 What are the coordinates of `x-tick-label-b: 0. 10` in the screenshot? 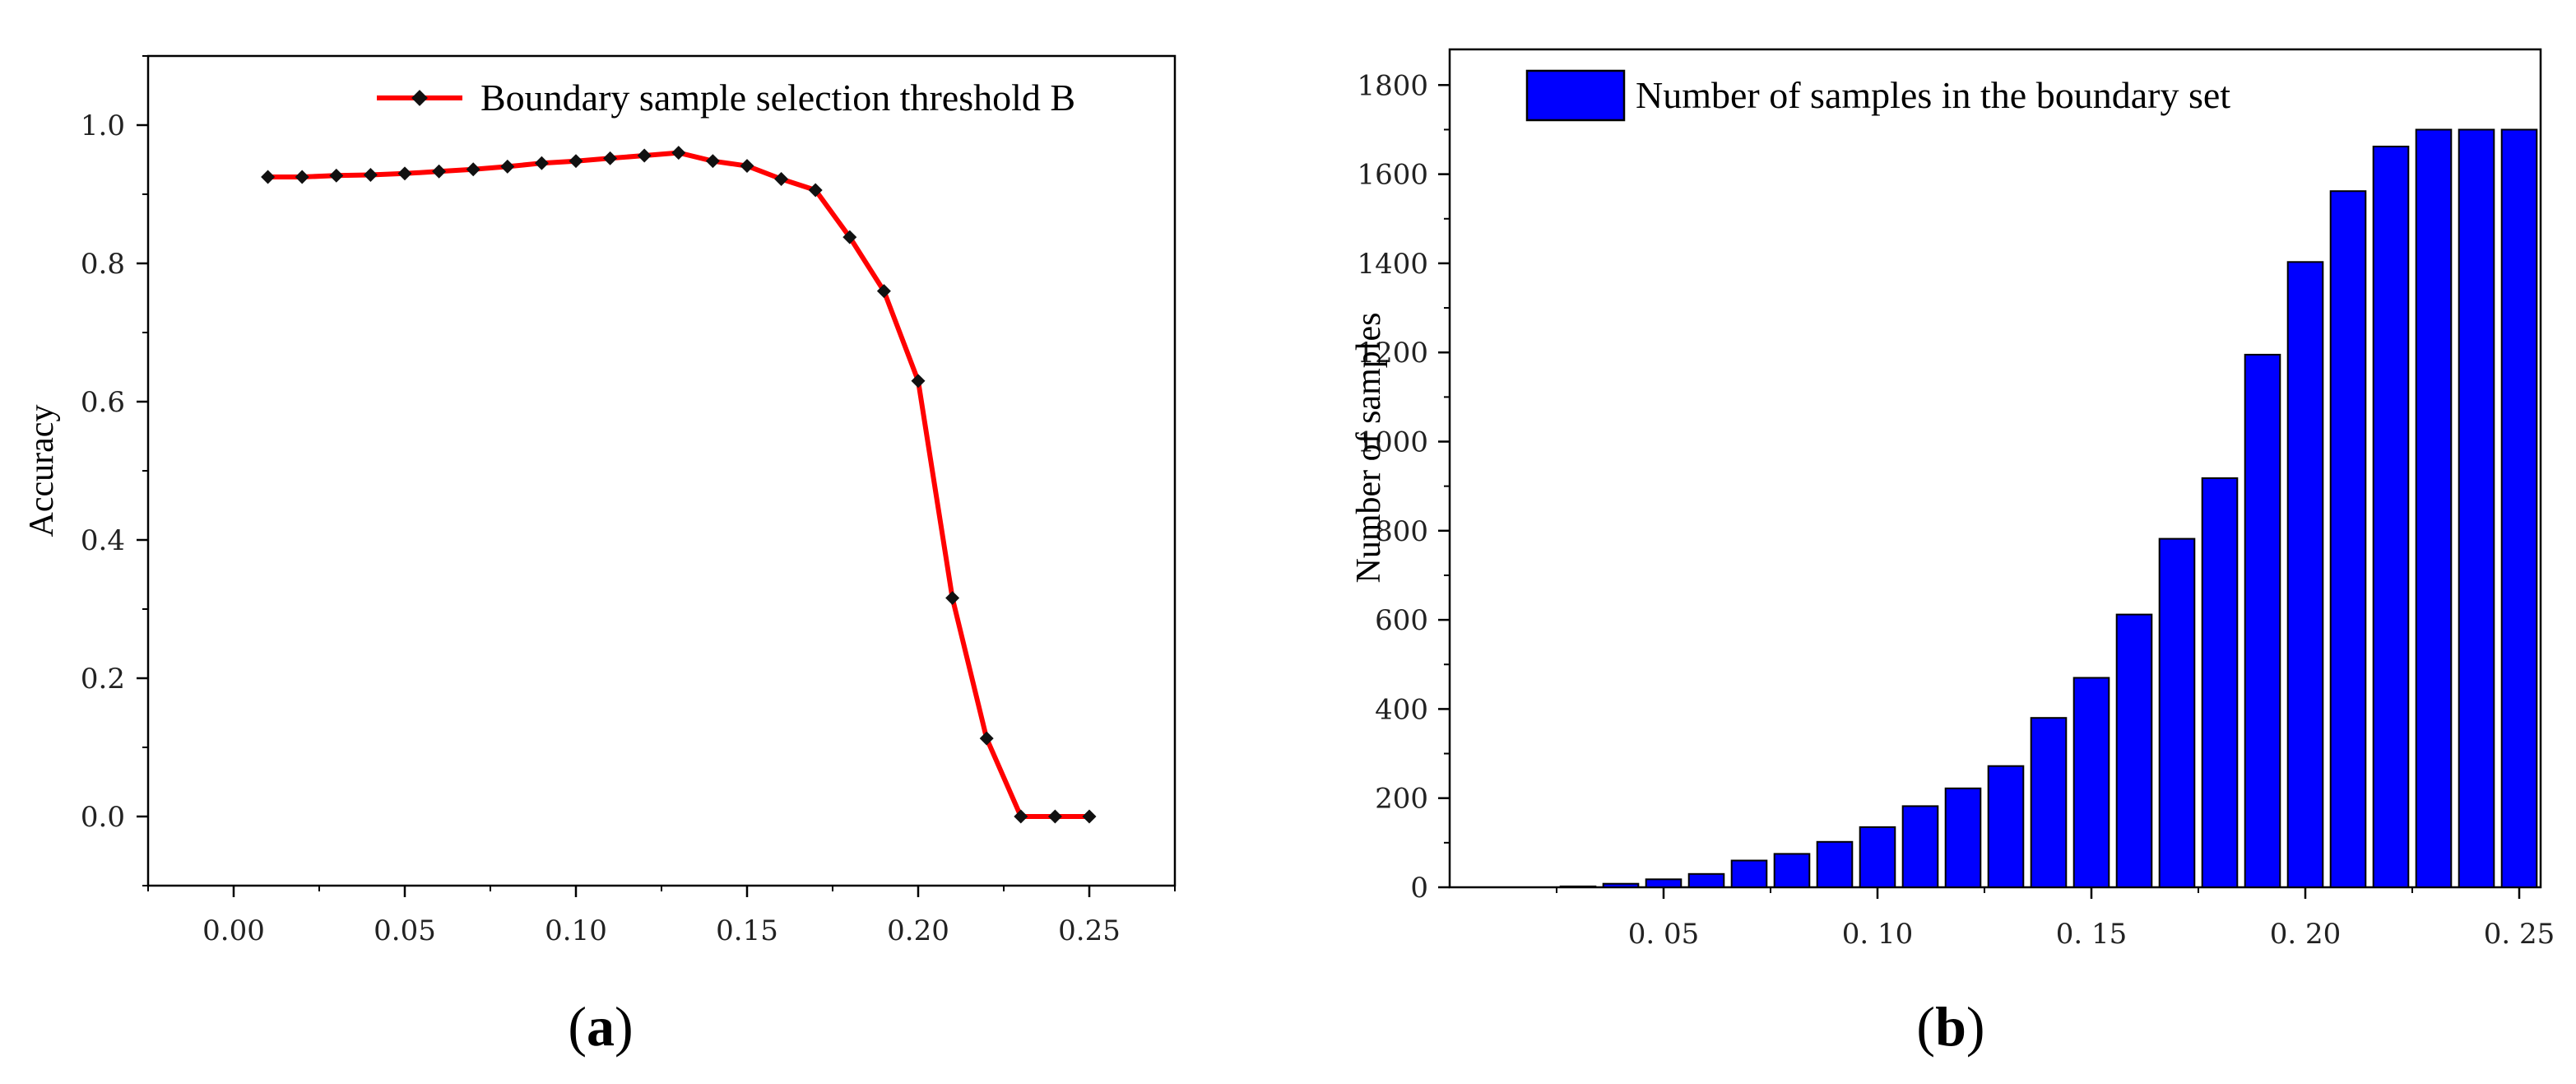 It's located at (1878, 934).